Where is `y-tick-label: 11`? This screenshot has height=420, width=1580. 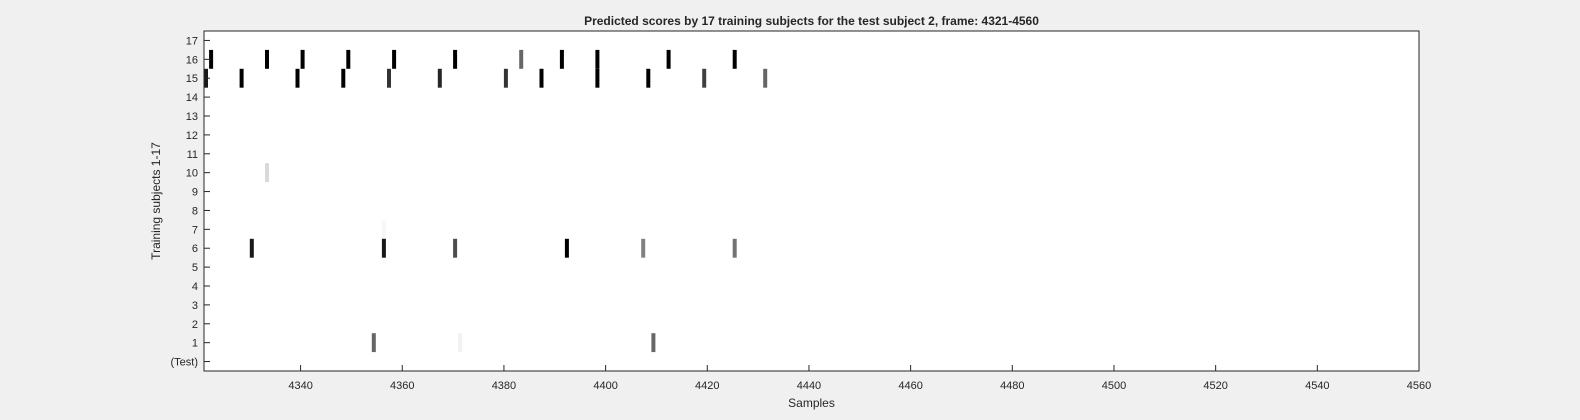
y-tick-label: 11 is located at coordinates (192, 155).